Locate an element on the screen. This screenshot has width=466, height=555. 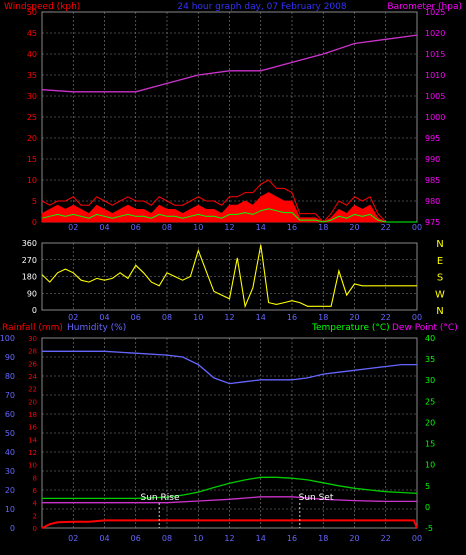
rainfall-tick: 0 is located at coordinates (35, 529).